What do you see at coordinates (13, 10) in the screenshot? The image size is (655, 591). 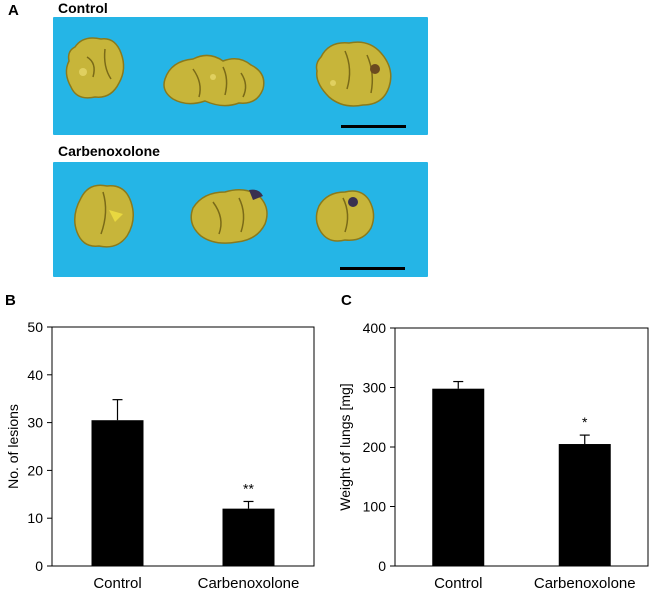 I see `panel-a-letter: A` at bounding box center [13, 10].